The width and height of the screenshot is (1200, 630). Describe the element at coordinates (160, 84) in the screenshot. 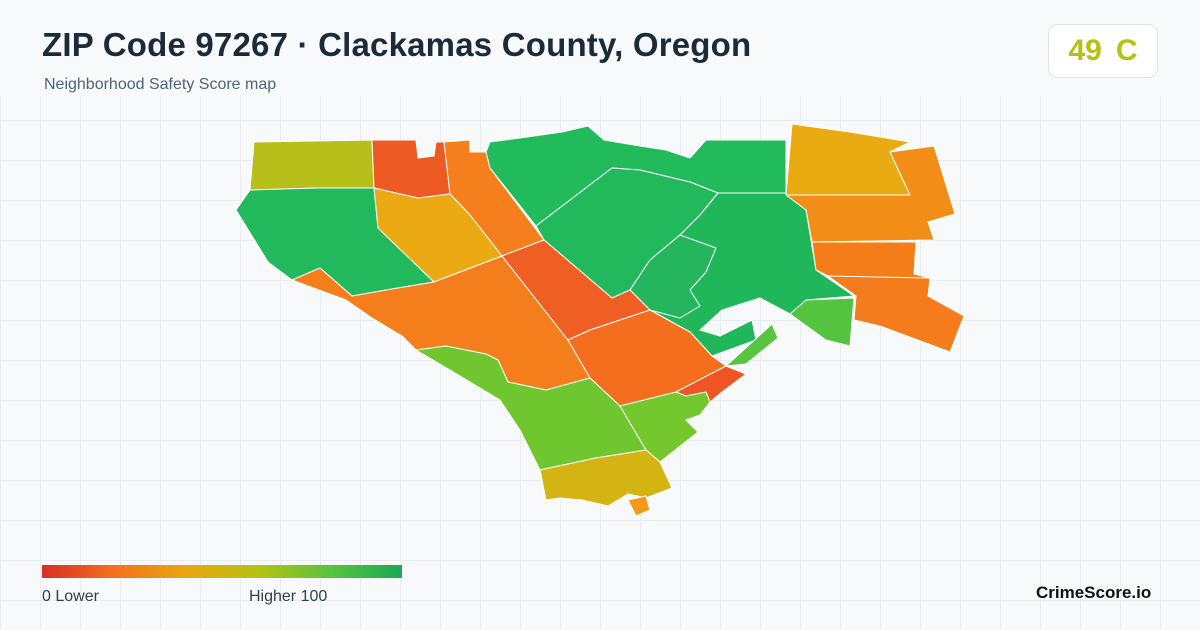

I see `page-subtitle: Neighborhood Safety Score map` at that location.